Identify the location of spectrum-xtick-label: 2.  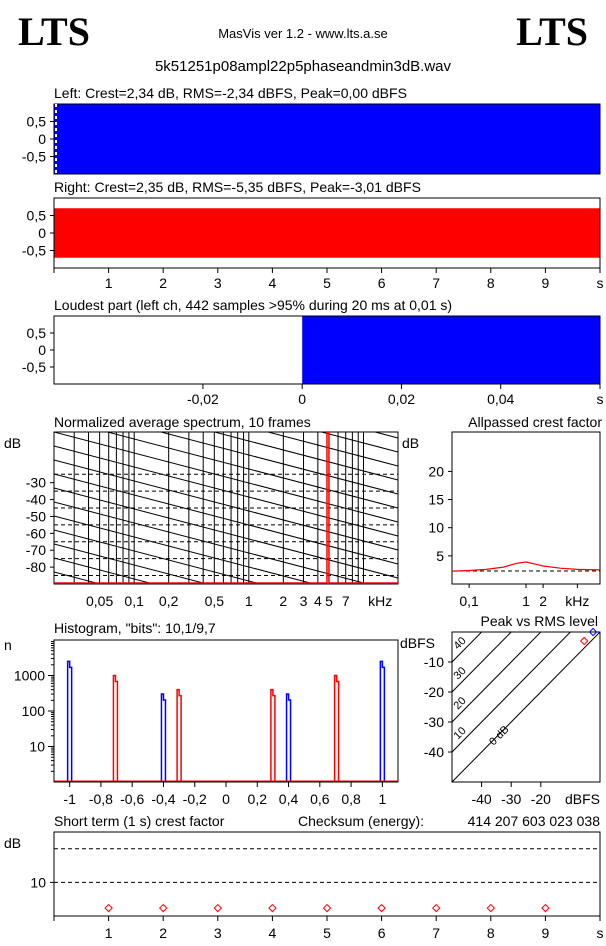
(283, 601).